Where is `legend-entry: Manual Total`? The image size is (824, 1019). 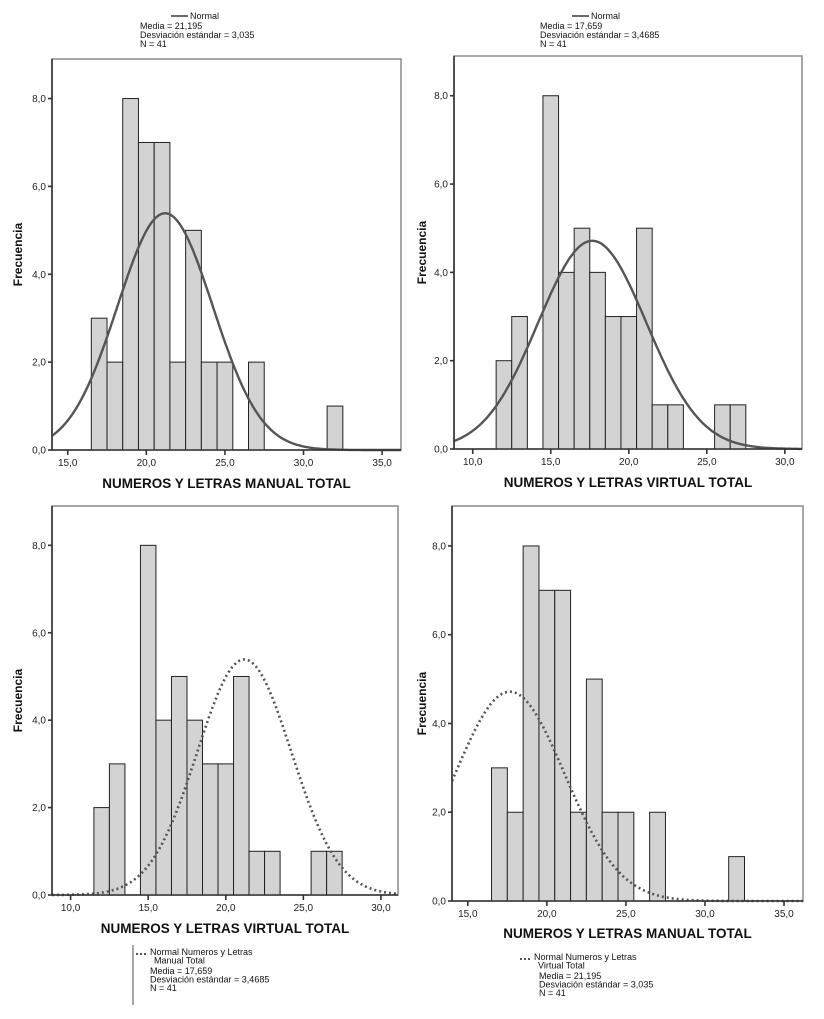
legend-entry: Manual Total is located at coordinates (179, 961).